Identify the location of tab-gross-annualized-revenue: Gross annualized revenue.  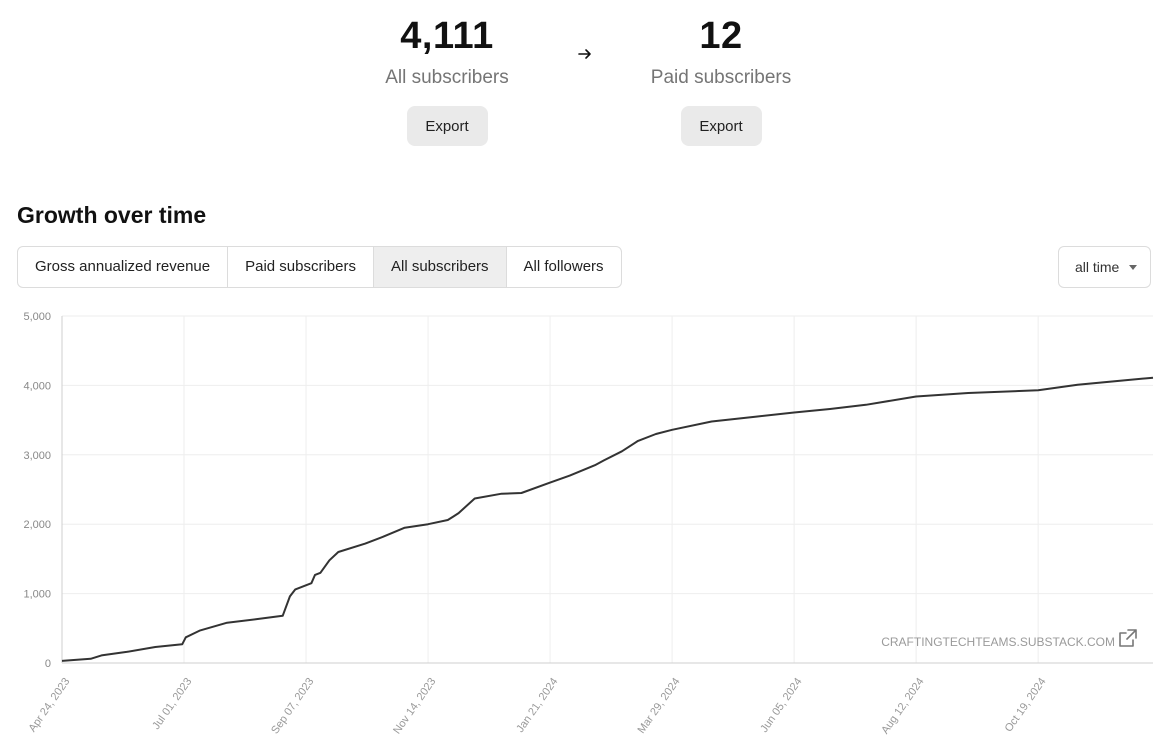
(123, 267).